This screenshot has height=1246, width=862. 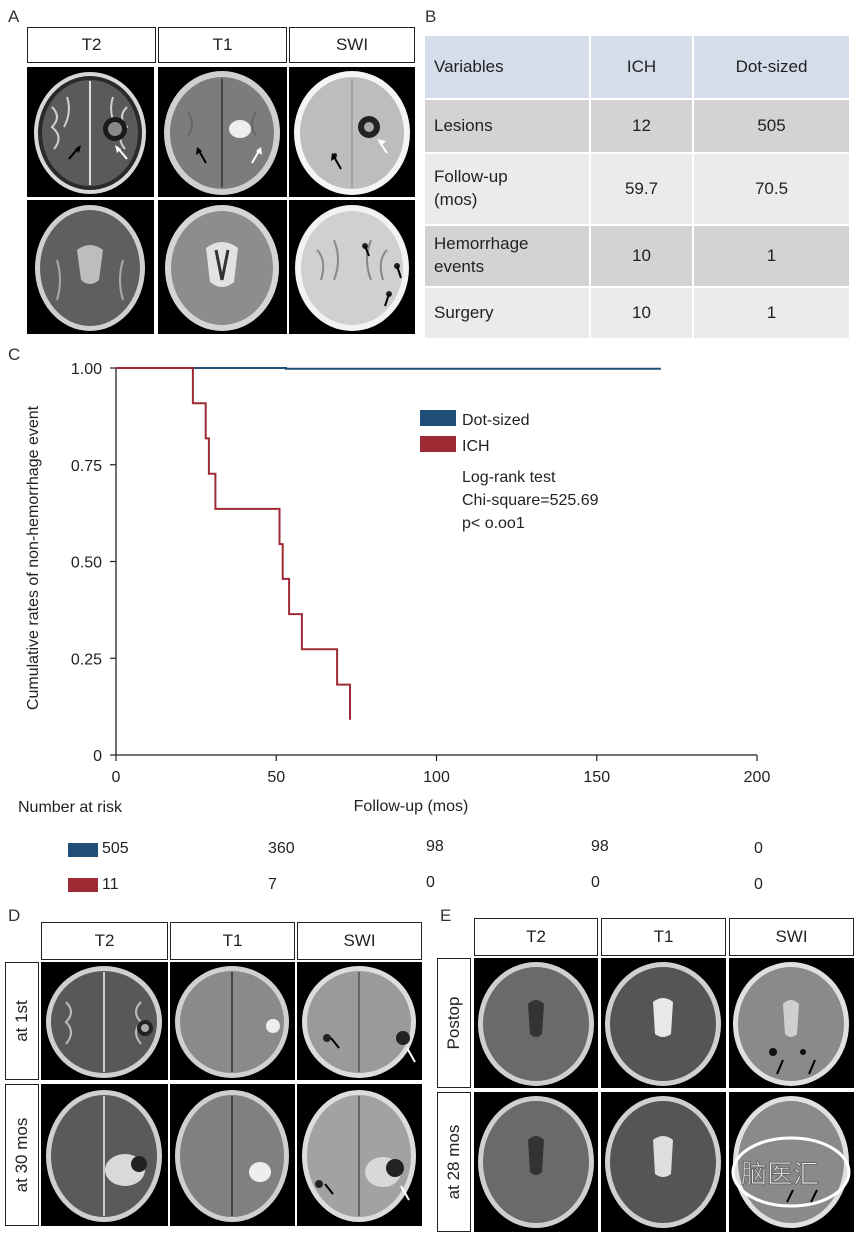 What do you see at coordinates (436, 777) in the screenshot?
I see `x-tick-label: 100` at bounding box center [436, 777].